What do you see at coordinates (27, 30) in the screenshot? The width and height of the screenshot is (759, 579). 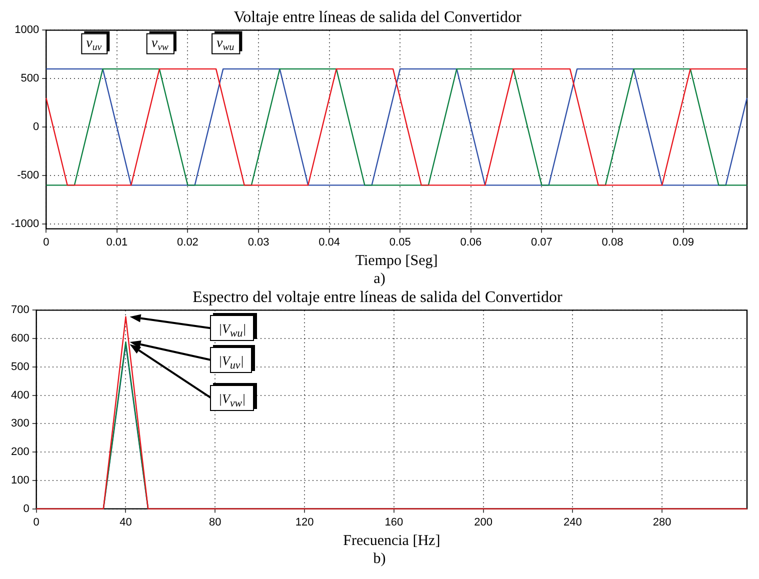 I see `y-tick-label: 1000` at bounding box center [27, 30].